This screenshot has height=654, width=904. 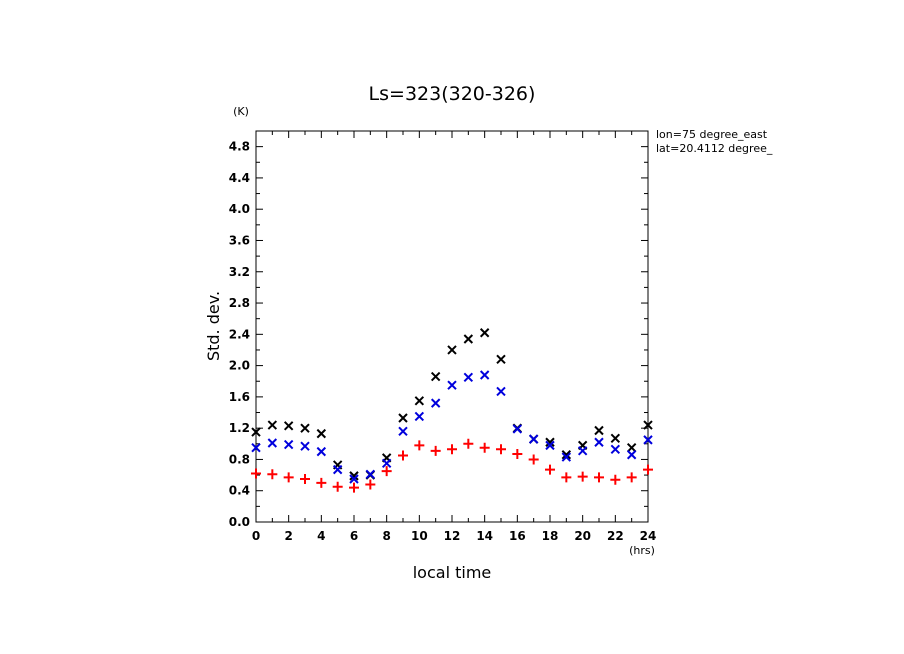 What do you see at coordinates (452, 410) in the screenshot?
I see `data-points` at bounding box center [452, 410].